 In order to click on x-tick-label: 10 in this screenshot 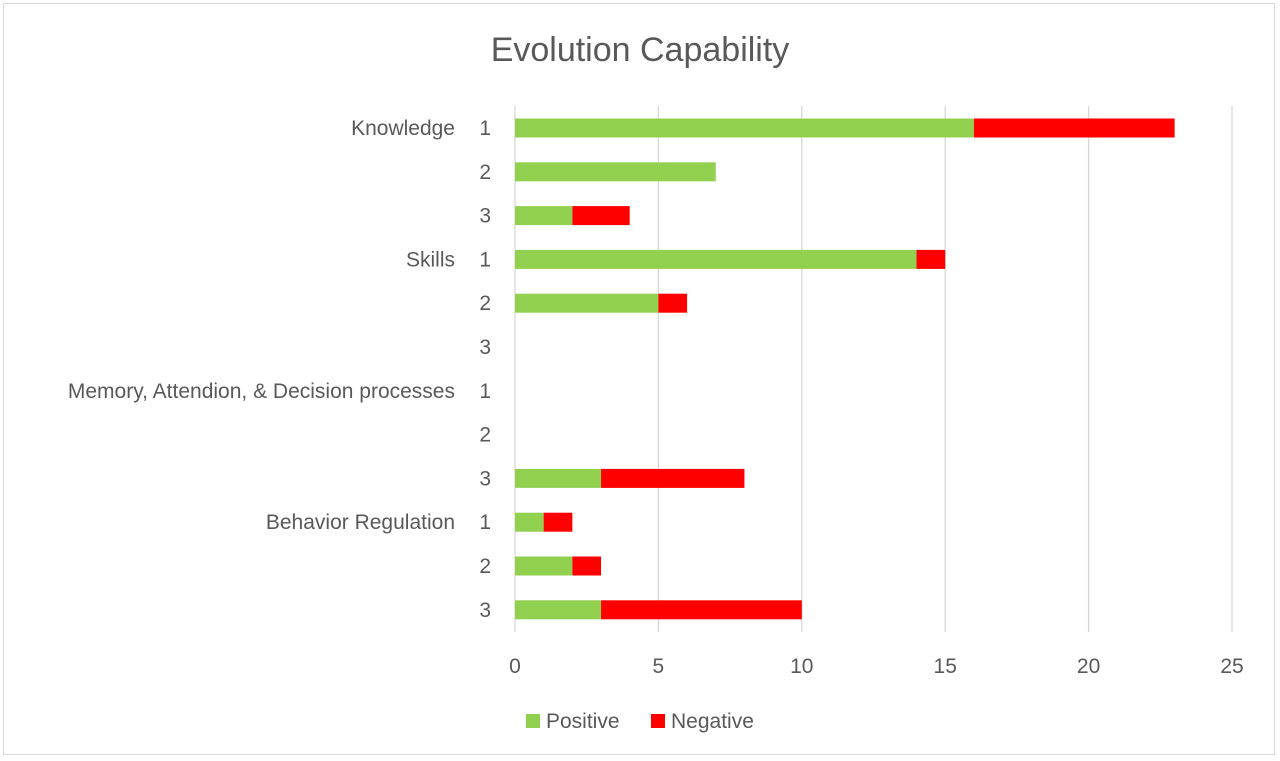, I will do `click(801, 666)`.